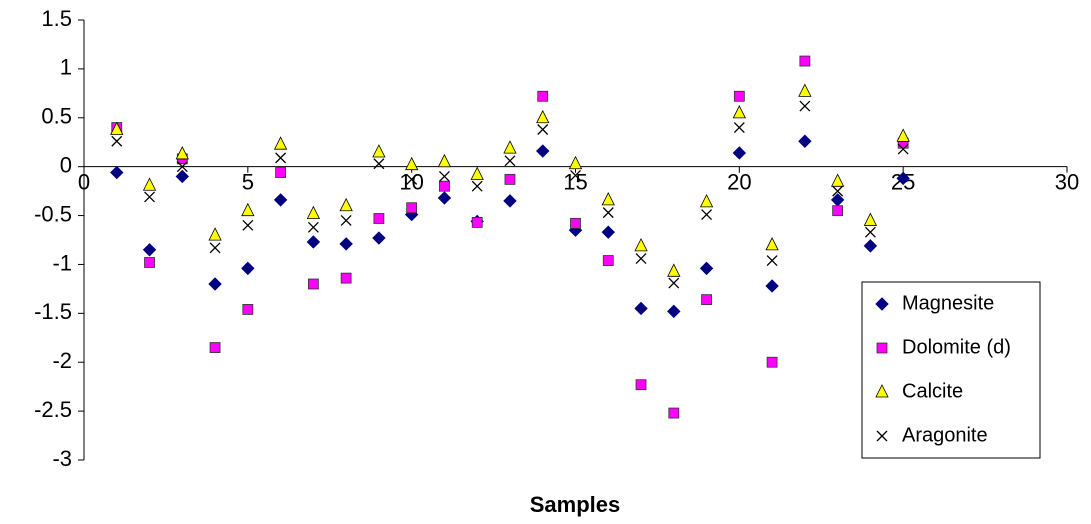 The height and width of the screenshot is (524, 1091). What do you see at coordinates (575, 181) in the screenshot?
I see `x-tick-label: 15` at bounding box center [575, 181].